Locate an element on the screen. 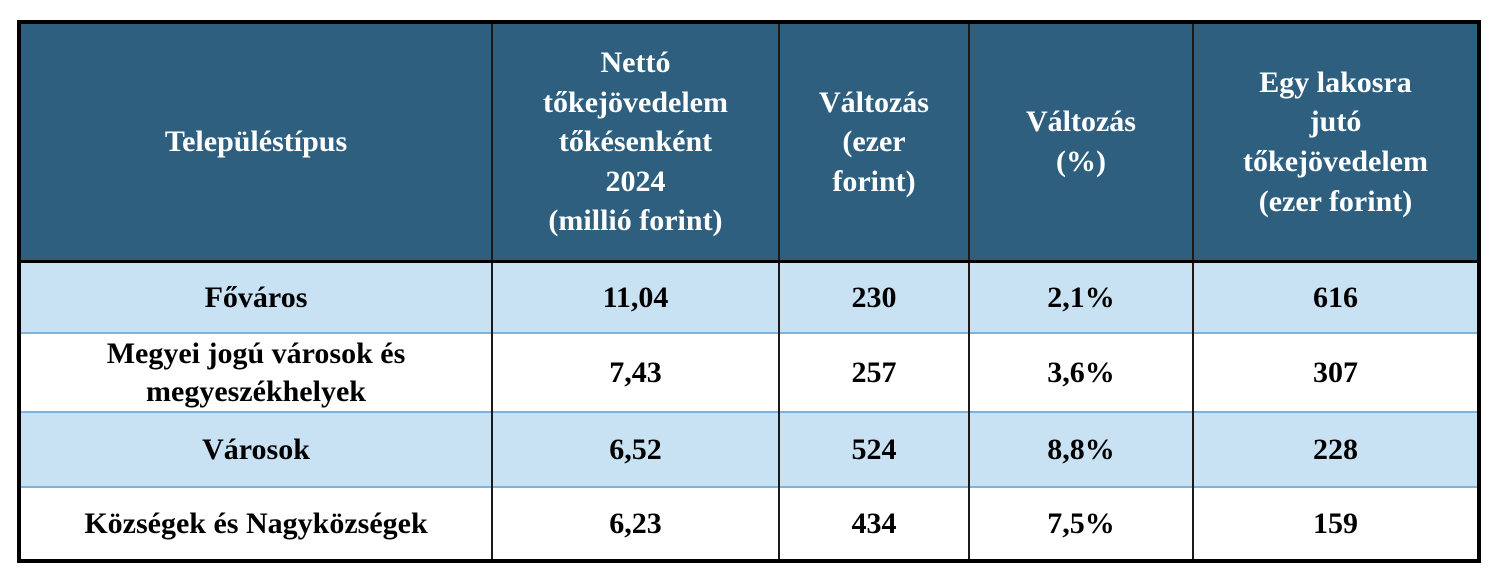 The width and height of the screenshot is (1500, 581). table-row-fovaros: Főváros 11,04 230 2,1% 616 is located at coordinates (749, 297).